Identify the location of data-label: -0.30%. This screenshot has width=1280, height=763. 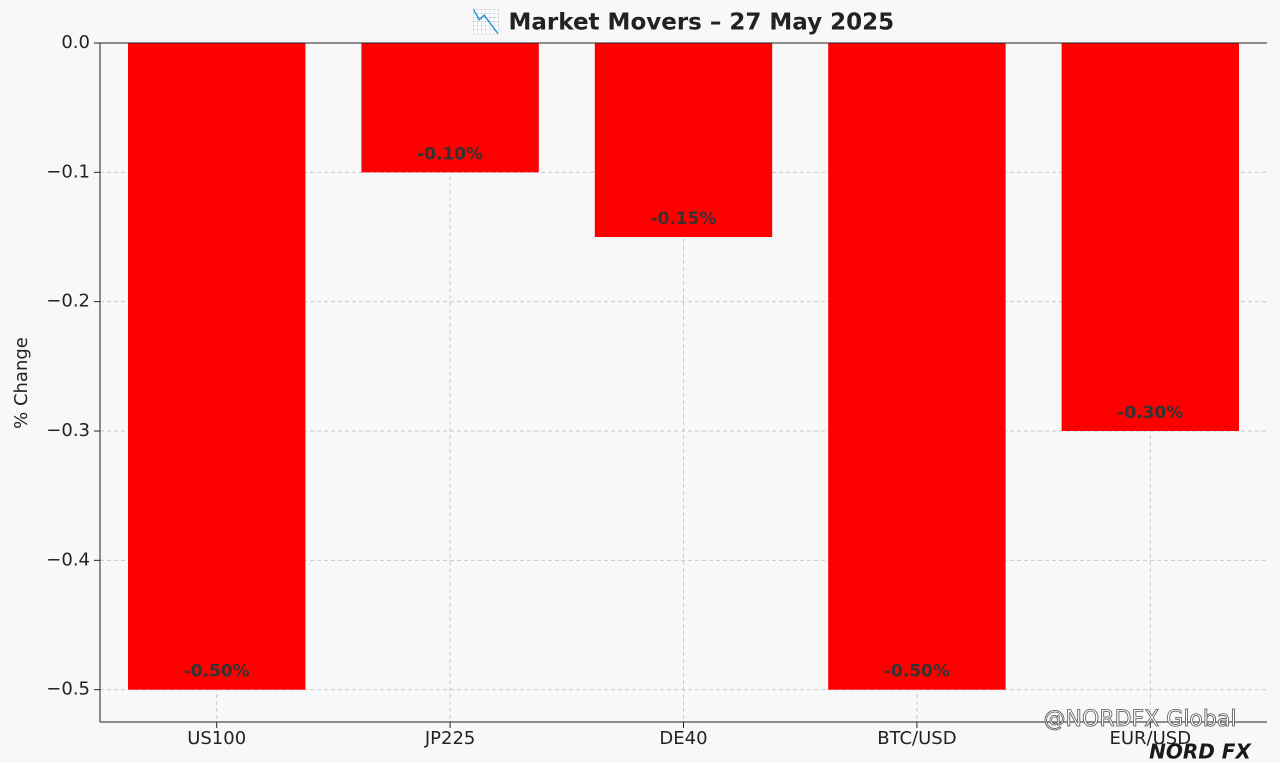
(1150, 413).